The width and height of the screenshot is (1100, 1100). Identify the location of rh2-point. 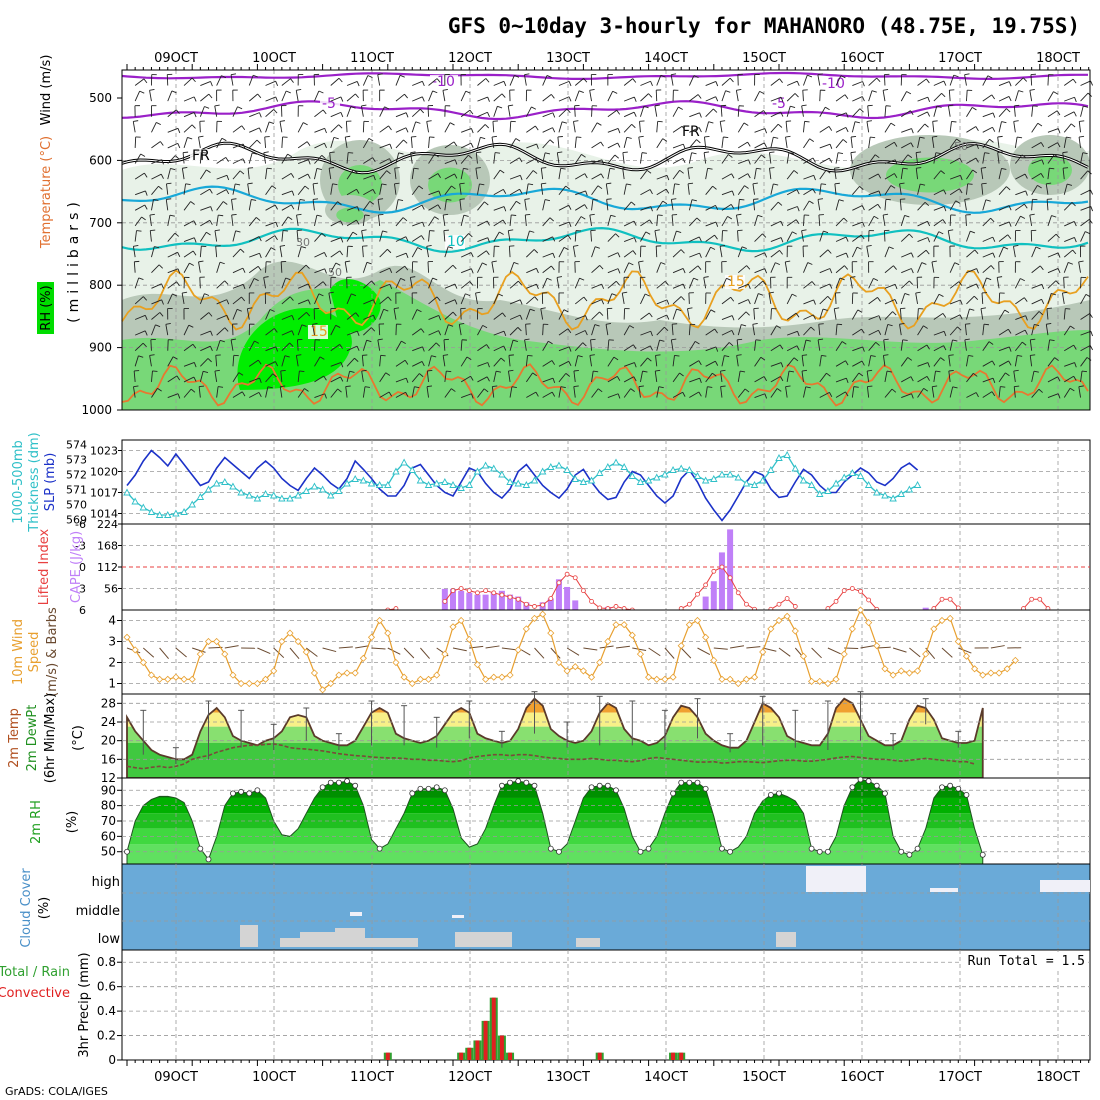
(591, 787).